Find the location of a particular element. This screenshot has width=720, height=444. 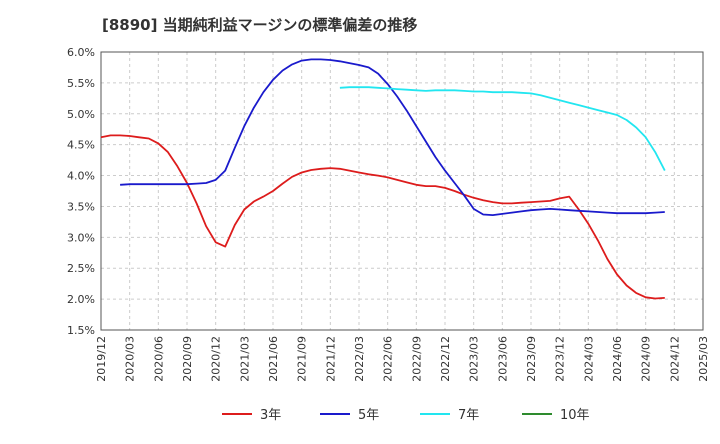

y-tick-label: 5.5% is located at coordinates (81, 83).